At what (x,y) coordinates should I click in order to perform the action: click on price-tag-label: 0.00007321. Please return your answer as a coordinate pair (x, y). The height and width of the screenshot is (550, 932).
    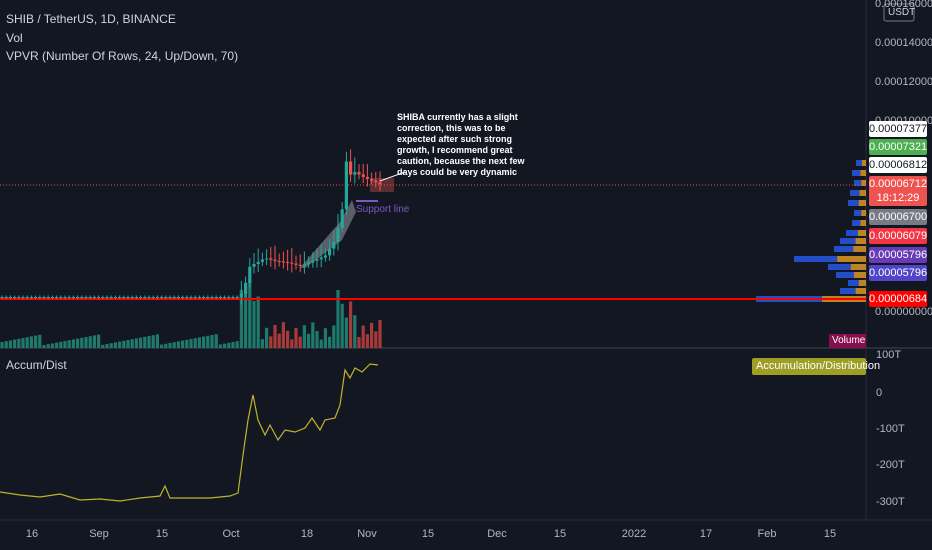
    Looking at the image, I should click on (898, 147).